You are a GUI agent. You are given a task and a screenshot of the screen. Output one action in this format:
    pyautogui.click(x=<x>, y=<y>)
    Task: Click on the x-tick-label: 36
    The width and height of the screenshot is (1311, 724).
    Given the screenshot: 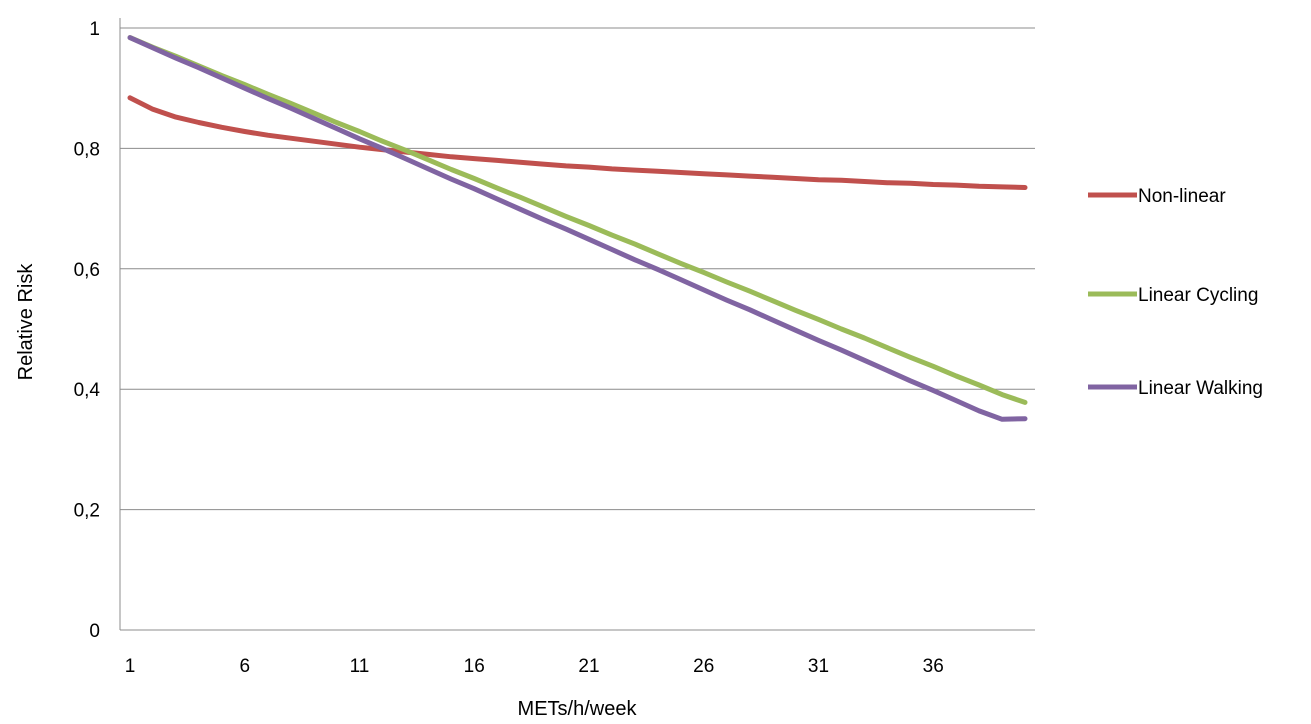 What is the action you would take?
    pyautogui.click(x=933, y=666)
    